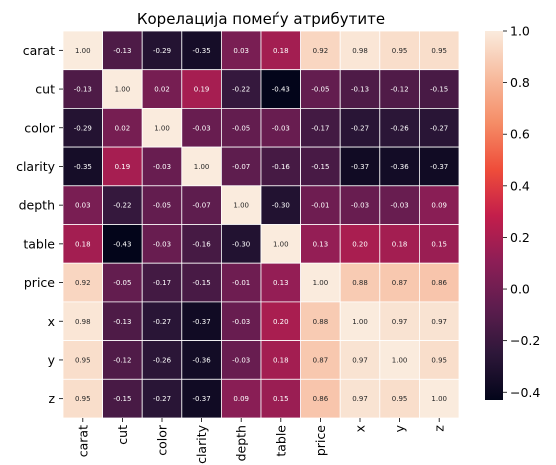 This screenshot has height=465, width=556. Describe the element at coordinates (439, 398) in the screenshot. I see `heatmap-cell-z-z` at that location.